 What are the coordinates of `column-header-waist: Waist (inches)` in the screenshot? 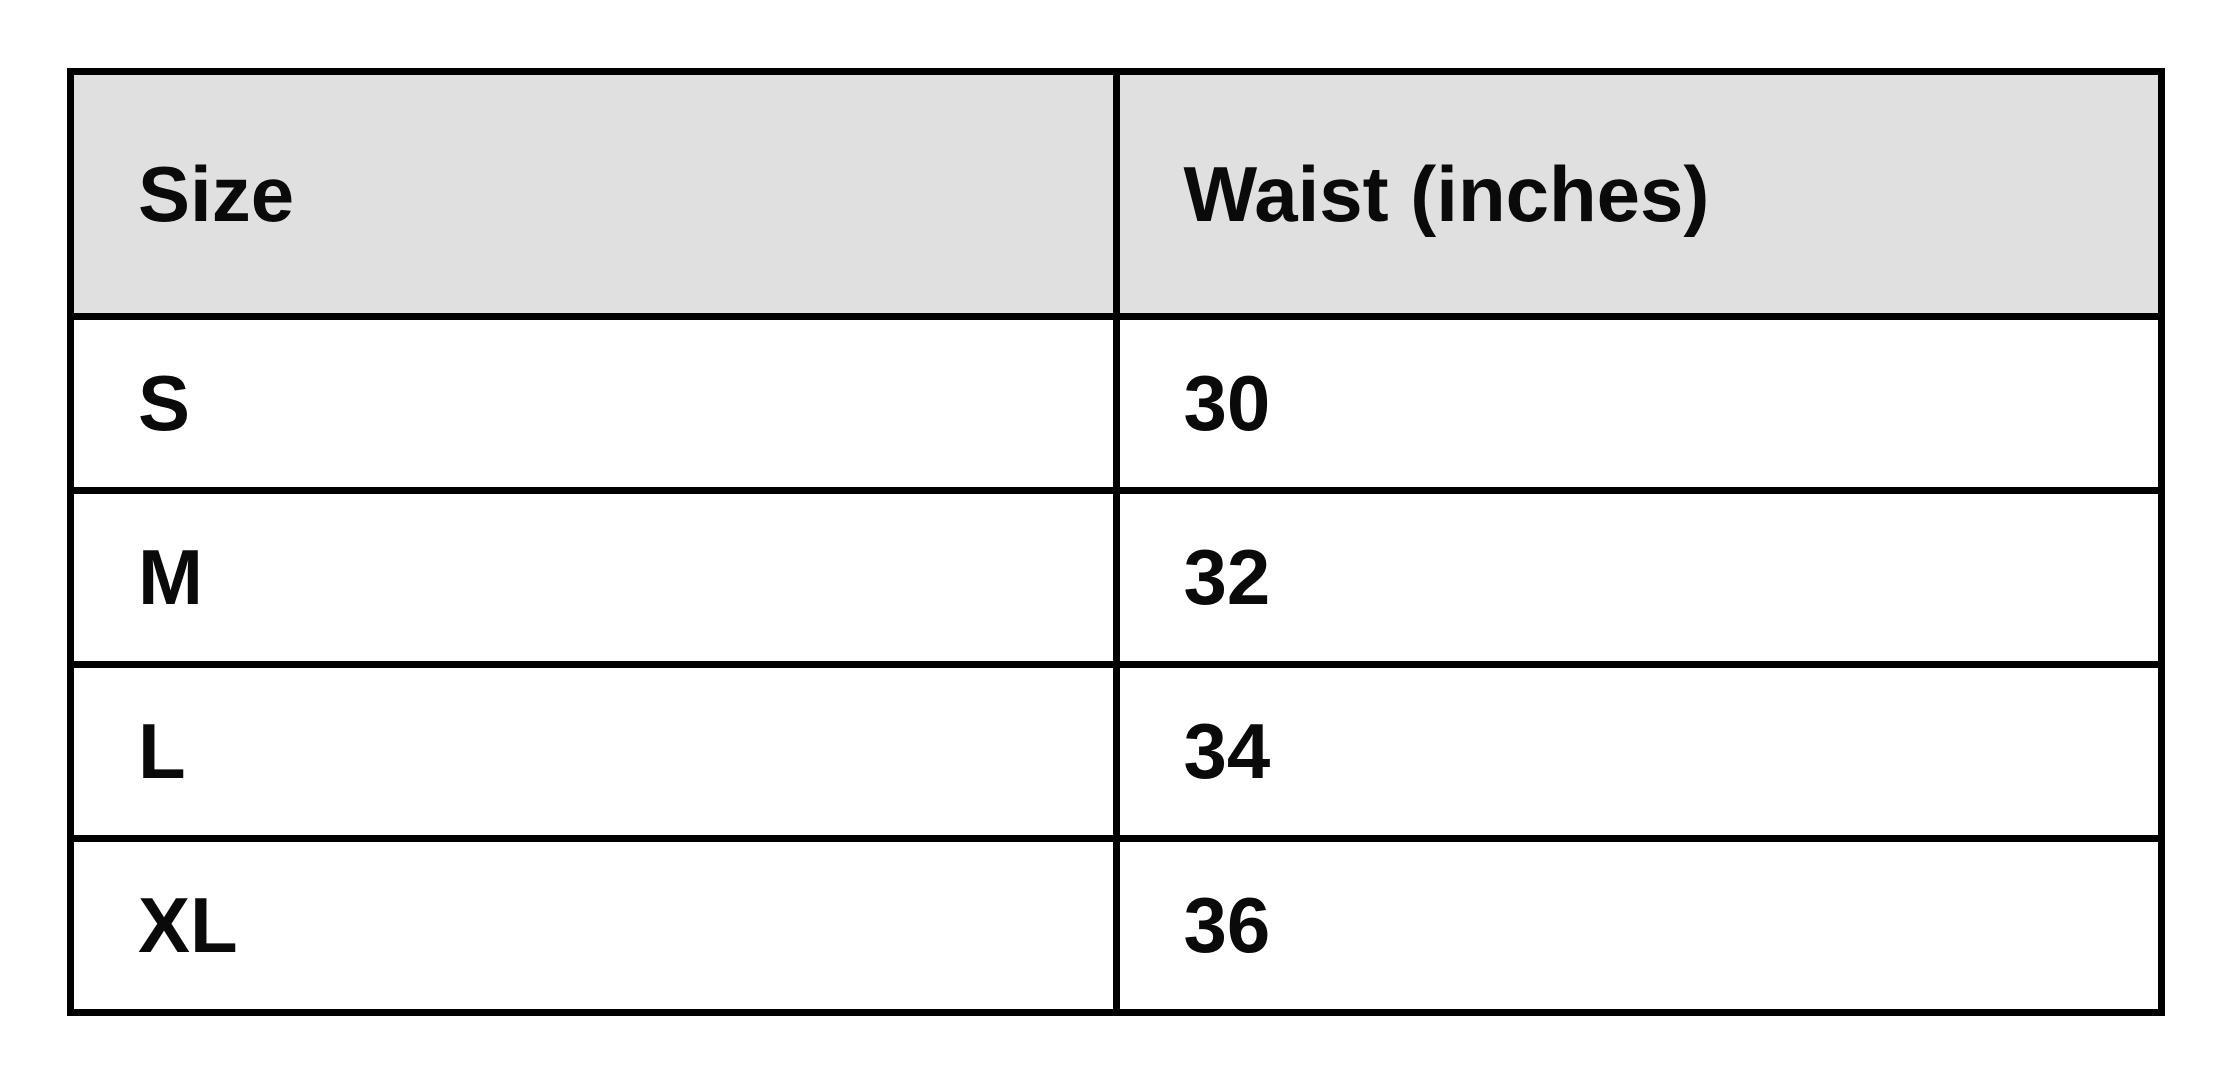 It's located at (1638, 194).